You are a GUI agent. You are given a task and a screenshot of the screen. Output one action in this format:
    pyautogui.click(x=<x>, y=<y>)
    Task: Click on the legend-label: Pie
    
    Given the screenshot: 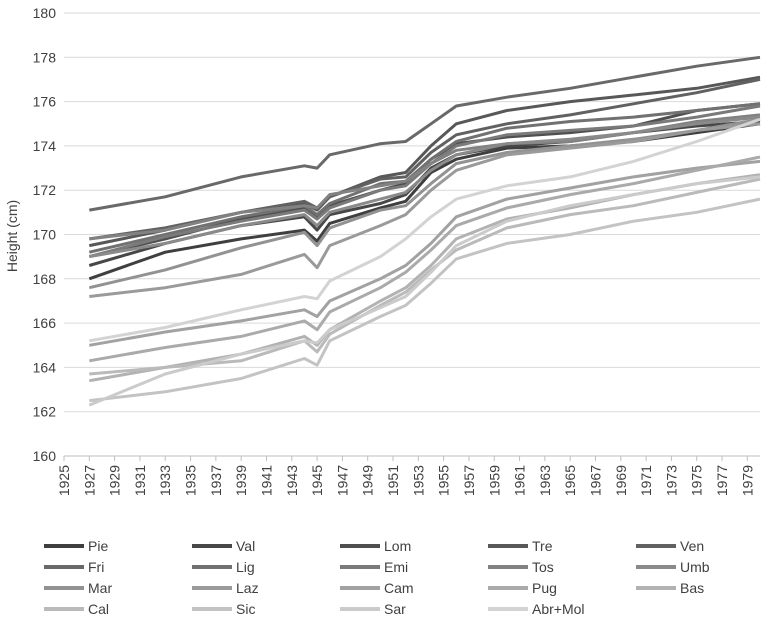 What is the action you would take?
    pyautogui.click(x=98, y=545)
    